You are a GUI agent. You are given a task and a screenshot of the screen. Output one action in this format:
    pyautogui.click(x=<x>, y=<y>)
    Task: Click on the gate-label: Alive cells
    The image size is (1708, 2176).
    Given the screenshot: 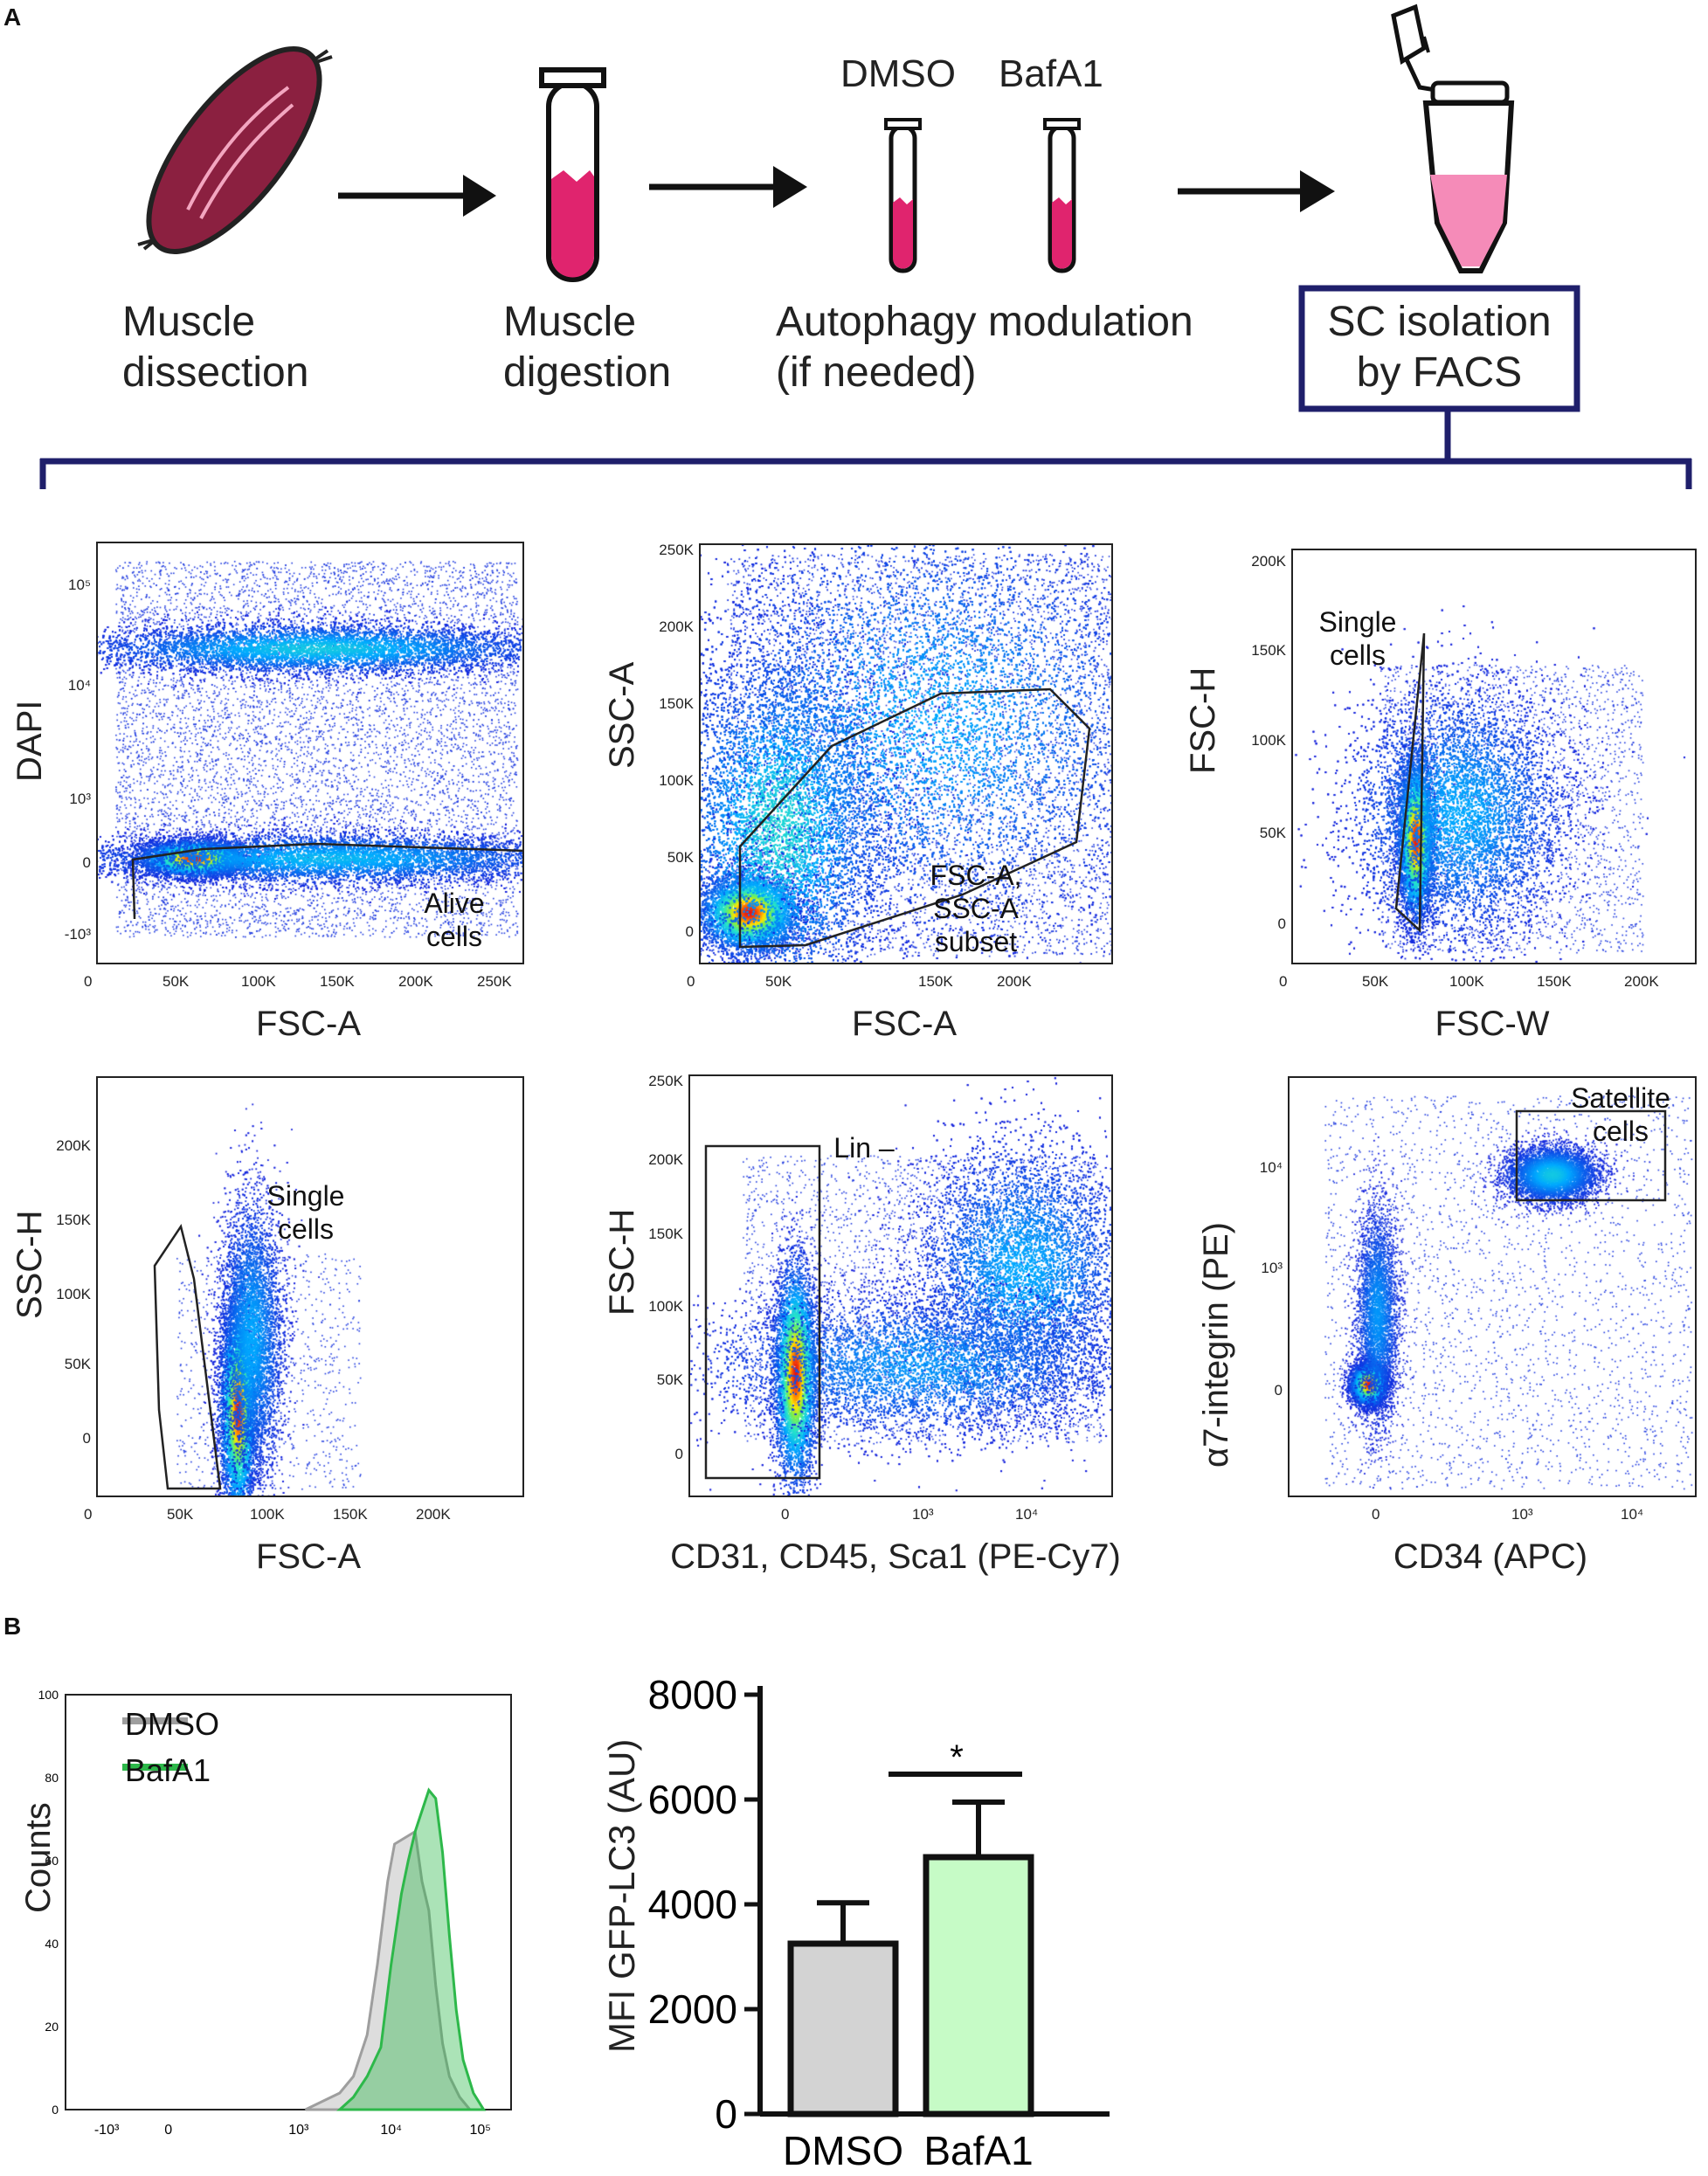 What is the action you would take?
    pyautogui.click(x=454, y=920)
    